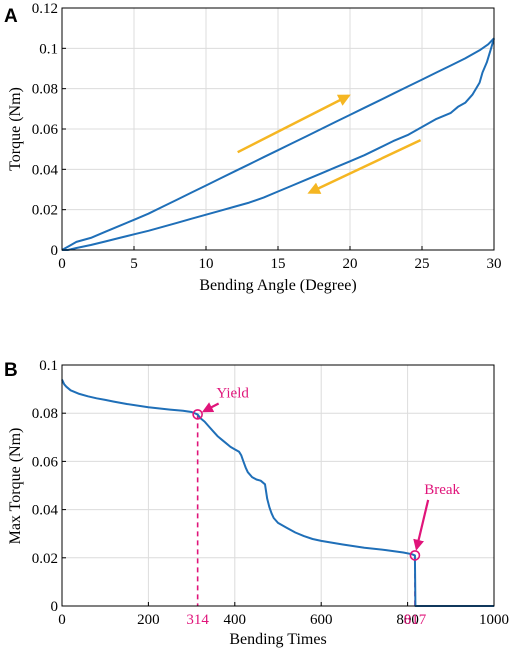 The width and height of the screenshot is (512, 652). What do you see at coordinates (45, 511) in the screenshot?
I see `y-tick-label-b: 0.04` at bounding box center [45, 511].